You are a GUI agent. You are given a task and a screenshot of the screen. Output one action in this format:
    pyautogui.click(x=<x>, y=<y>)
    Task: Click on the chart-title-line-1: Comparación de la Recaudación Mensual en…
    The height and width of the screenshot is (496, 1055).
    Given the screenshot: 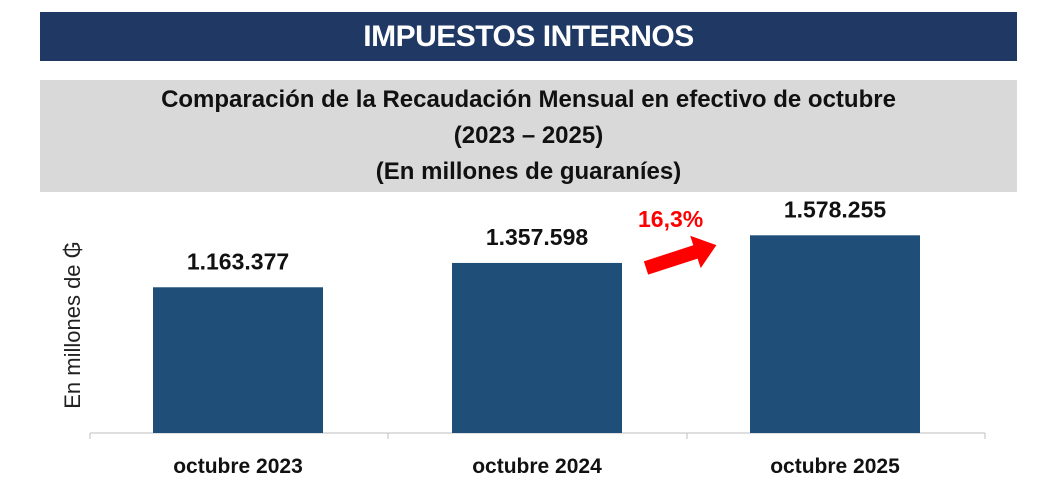 What is the action you would take?
    pyautogui.click(x=528, y=99)
    